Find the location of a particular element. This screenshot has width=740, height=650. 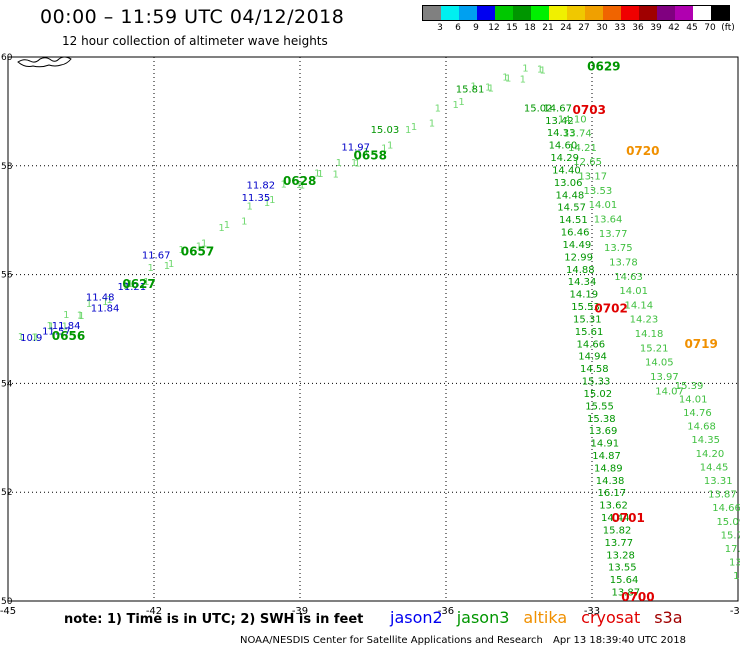

swh-value: 14.49 is located at coordinates (577, 245).